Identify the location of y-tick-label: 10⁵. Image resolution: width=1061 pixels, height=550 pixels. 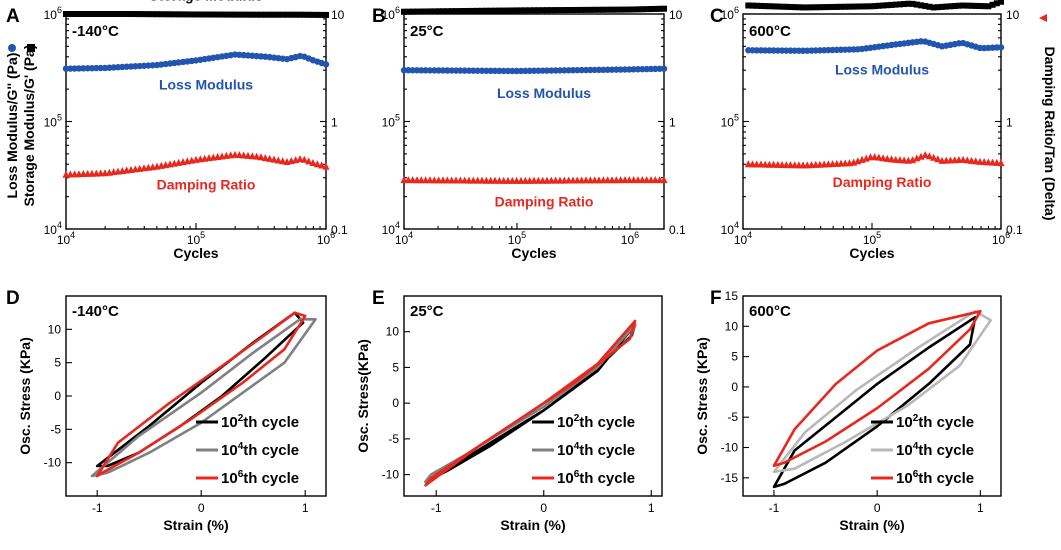
(730, 121).